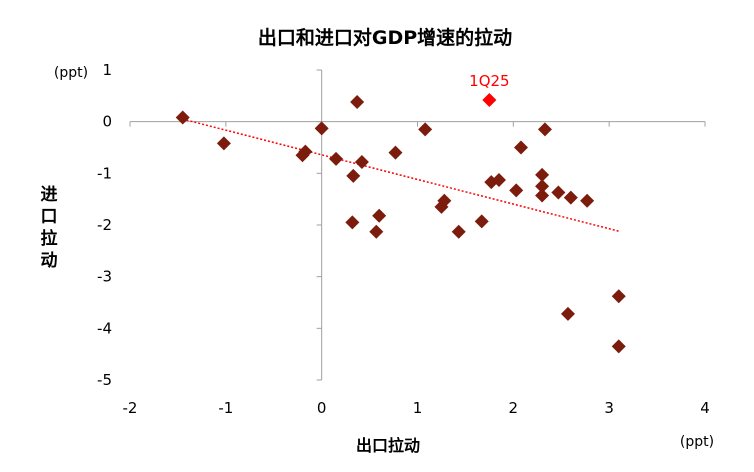 The height and width of the screenshot is (472, 754). Describe the element at coordinates (104, 173) in the screenshot. I see `y-tick-label: -1` at that location.